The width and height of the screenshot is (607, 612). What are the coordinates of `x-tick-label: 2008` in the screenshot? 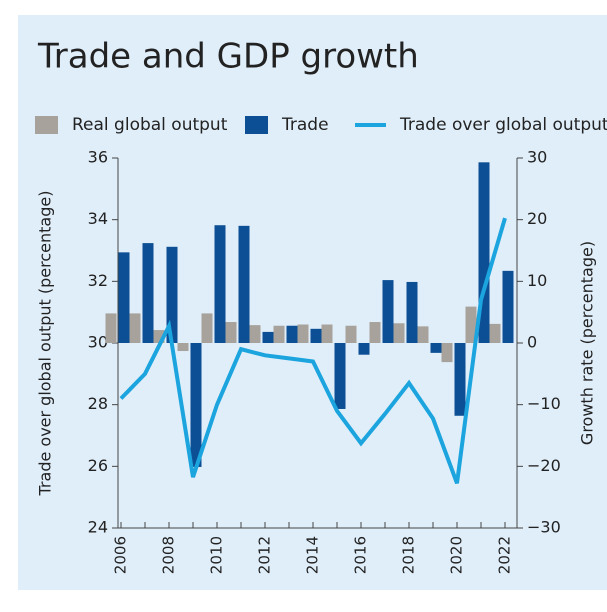 It's located at (169, 555).